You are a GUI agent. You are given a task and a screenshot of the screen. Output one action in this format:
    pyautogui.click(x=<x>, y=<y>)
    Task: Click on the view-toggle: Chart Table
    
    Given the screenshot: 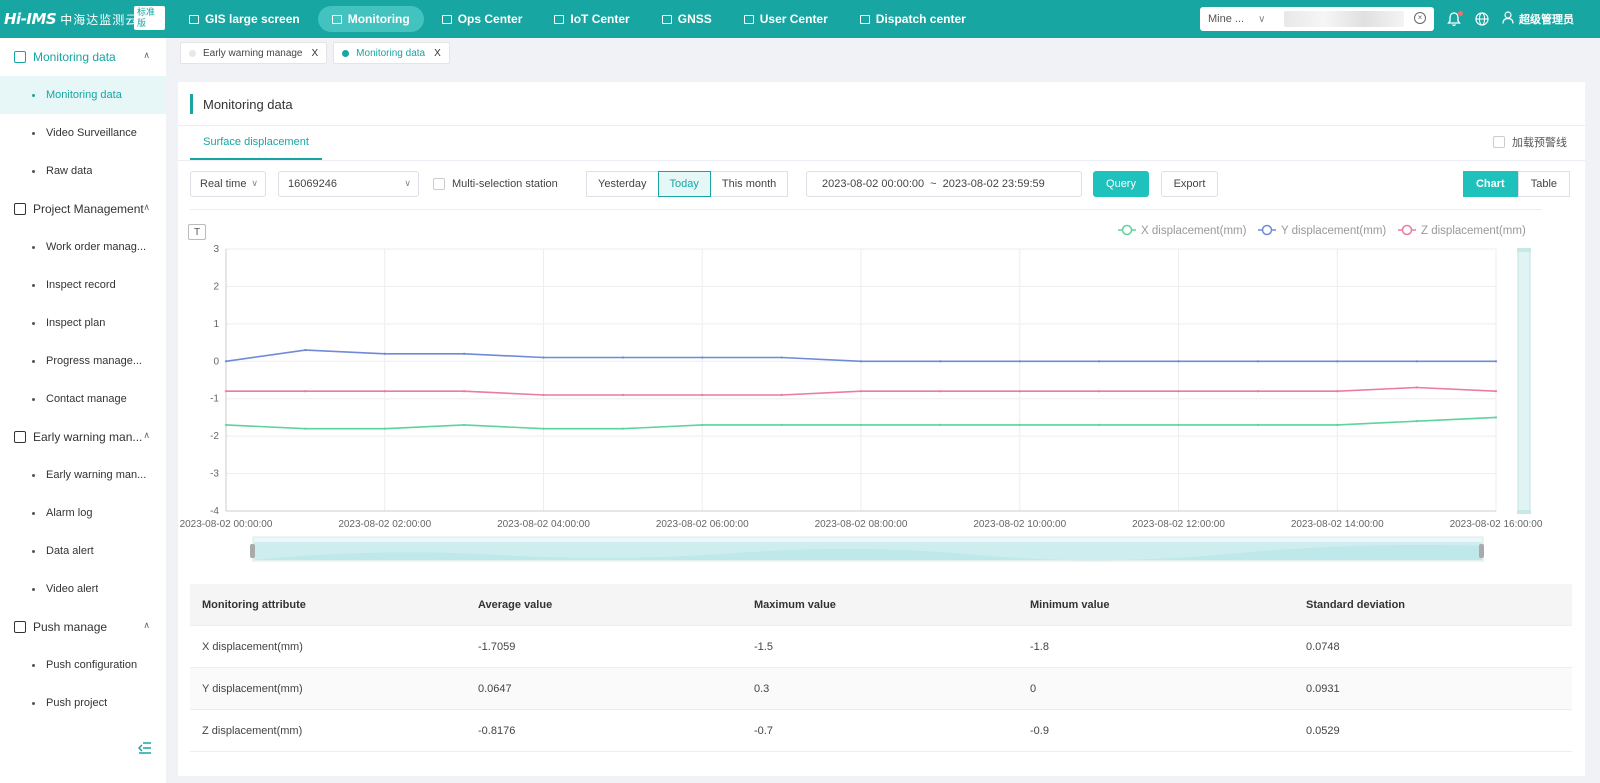 What is the action you would take?
    pyautogui.click(x=1516, y=184)
    